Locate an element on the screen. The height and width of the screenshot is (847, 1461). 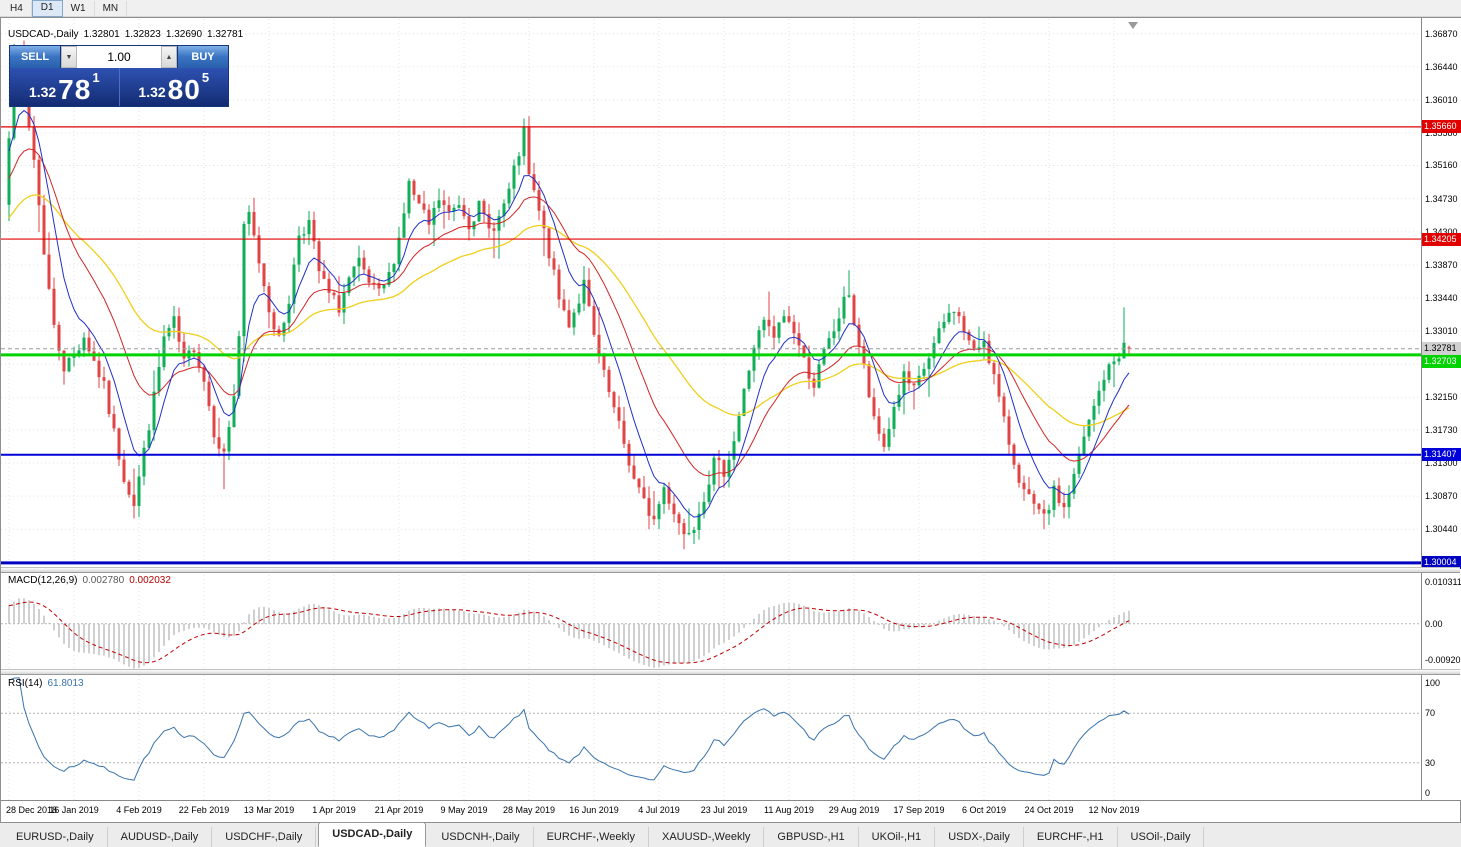
chart-tab-usdx-daily: USDX-,Daily is located at coordinates (979, 837).